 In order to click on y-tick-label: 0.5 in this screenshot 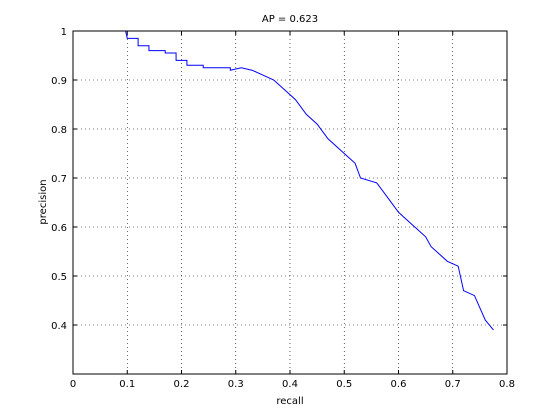, I will do `click(59, 277)`.